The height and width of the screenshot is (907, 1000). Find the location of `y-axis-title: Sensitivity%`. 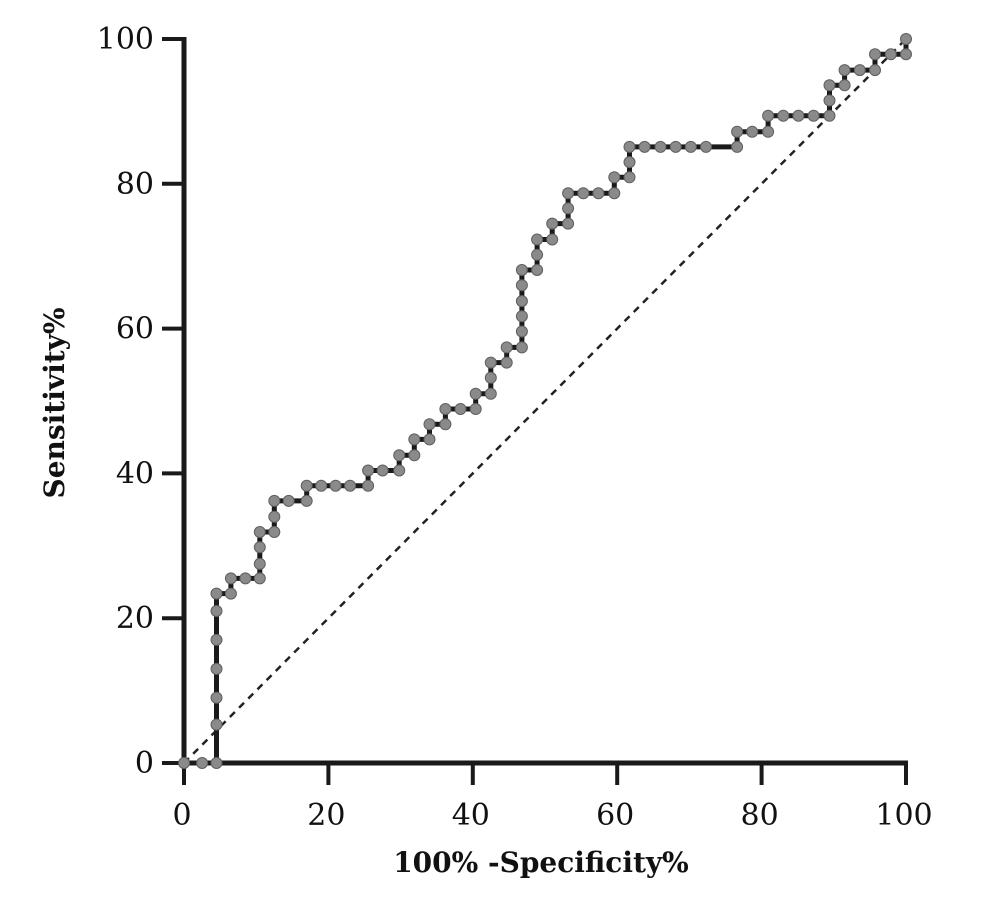

y-axis-title: Sensitivity% is located at coordinates (54, 402).